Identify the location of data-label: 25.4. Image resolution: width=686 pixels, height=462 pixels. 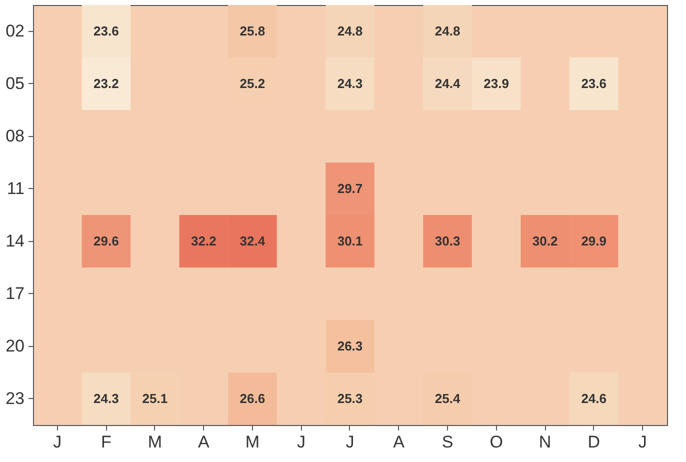
(447, 398).